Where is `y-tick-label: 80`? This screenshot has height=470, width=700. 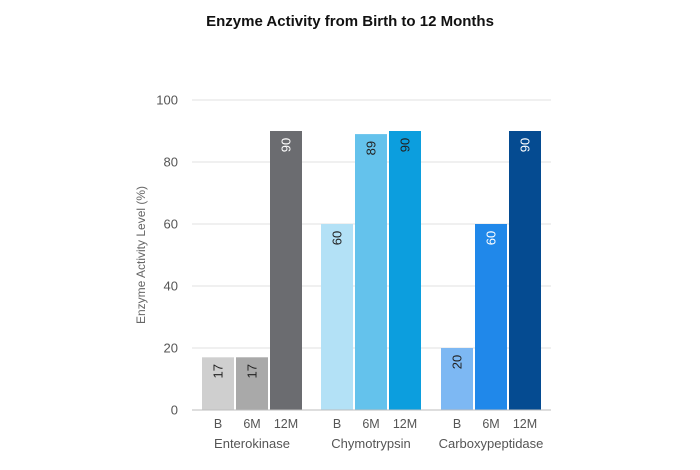
y-tick-label: 80 is located at coordinates (171, 162).